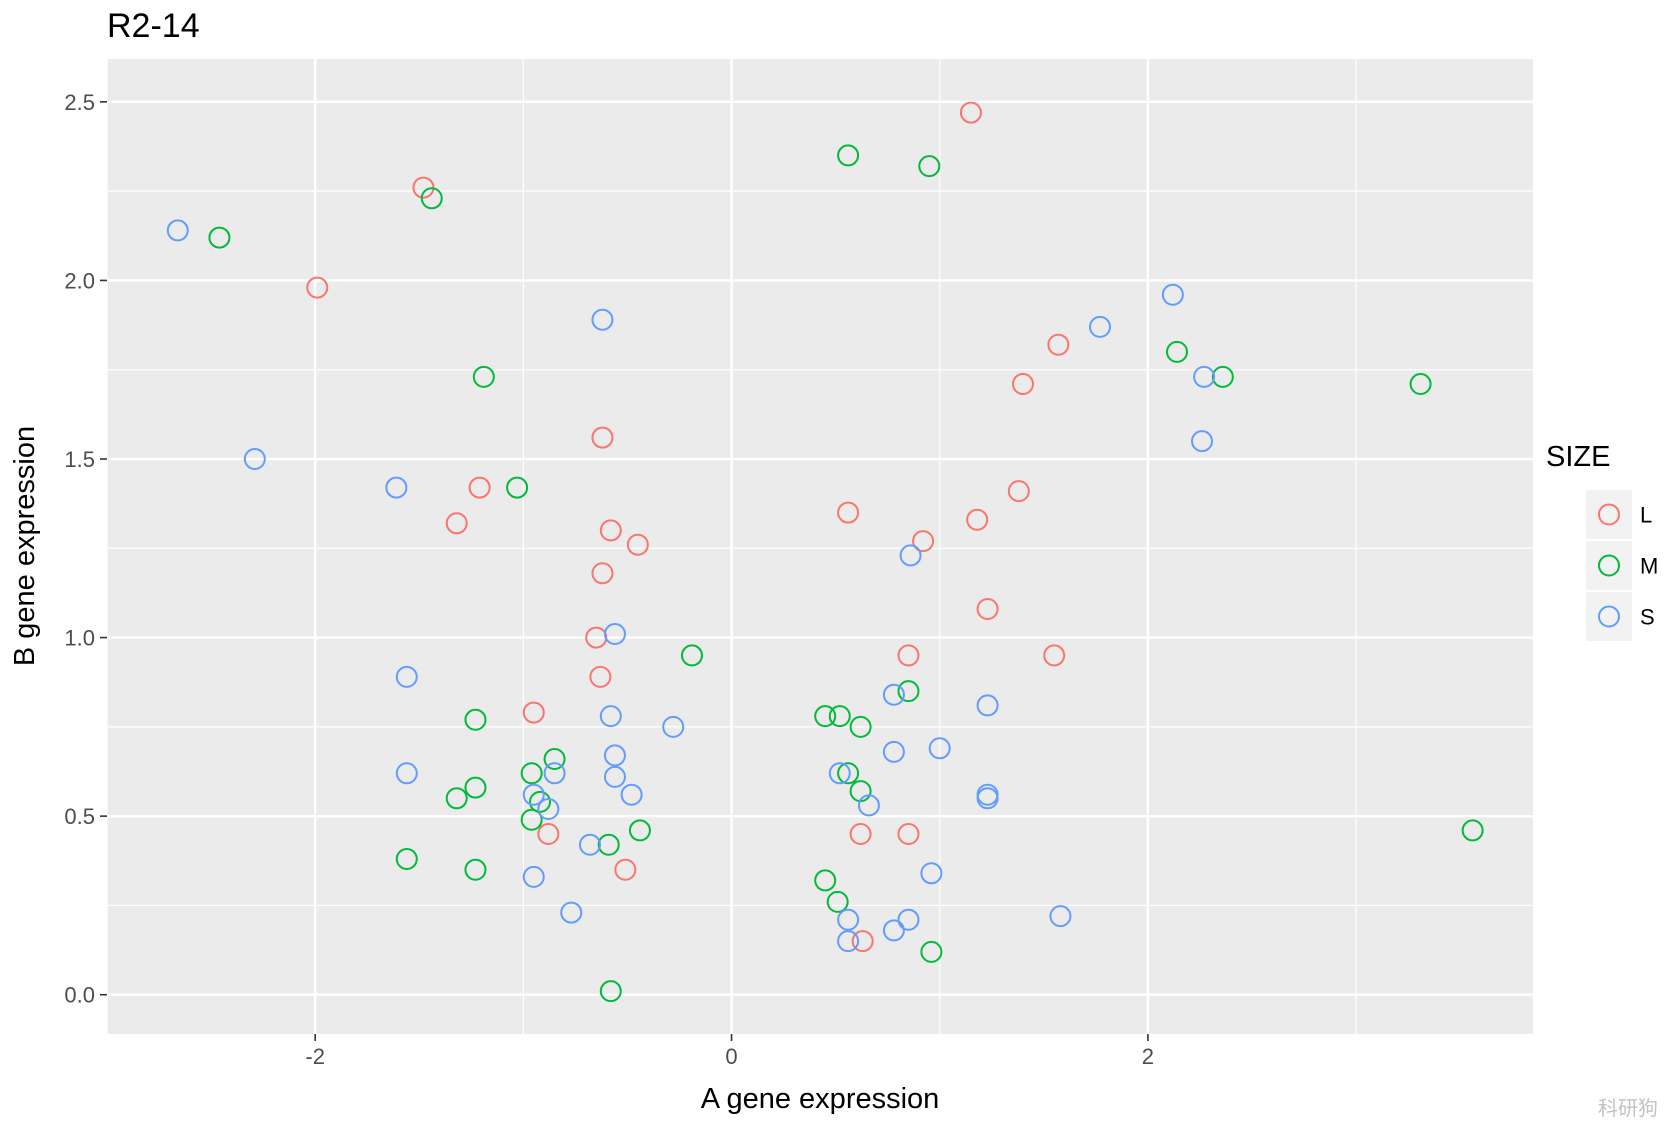 The height and width of the screenshot is (1125, 1664). What do you see at coordinates (1578, 457) in the screenshot?
I see `legend-title: SIZE` at bounding box center [1578, 457].